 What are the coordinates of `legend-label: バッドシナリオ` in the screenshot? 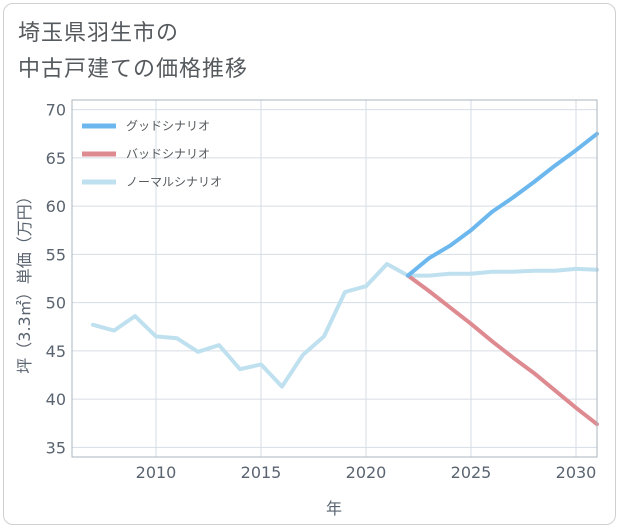 It's located at (168, 154).